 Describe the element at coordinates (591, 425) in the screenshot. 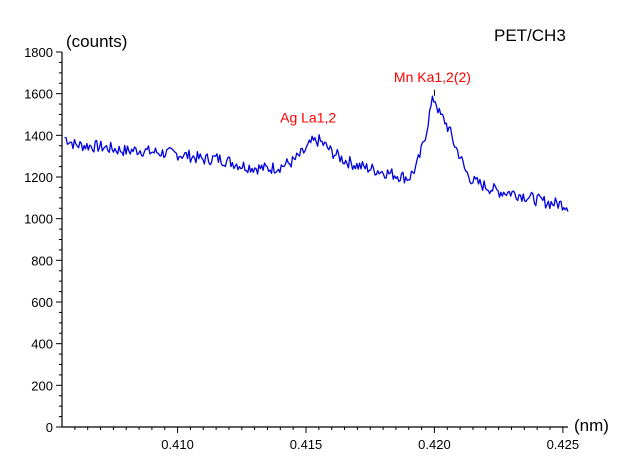

I see `x-axis-title: (nm)` at that location.